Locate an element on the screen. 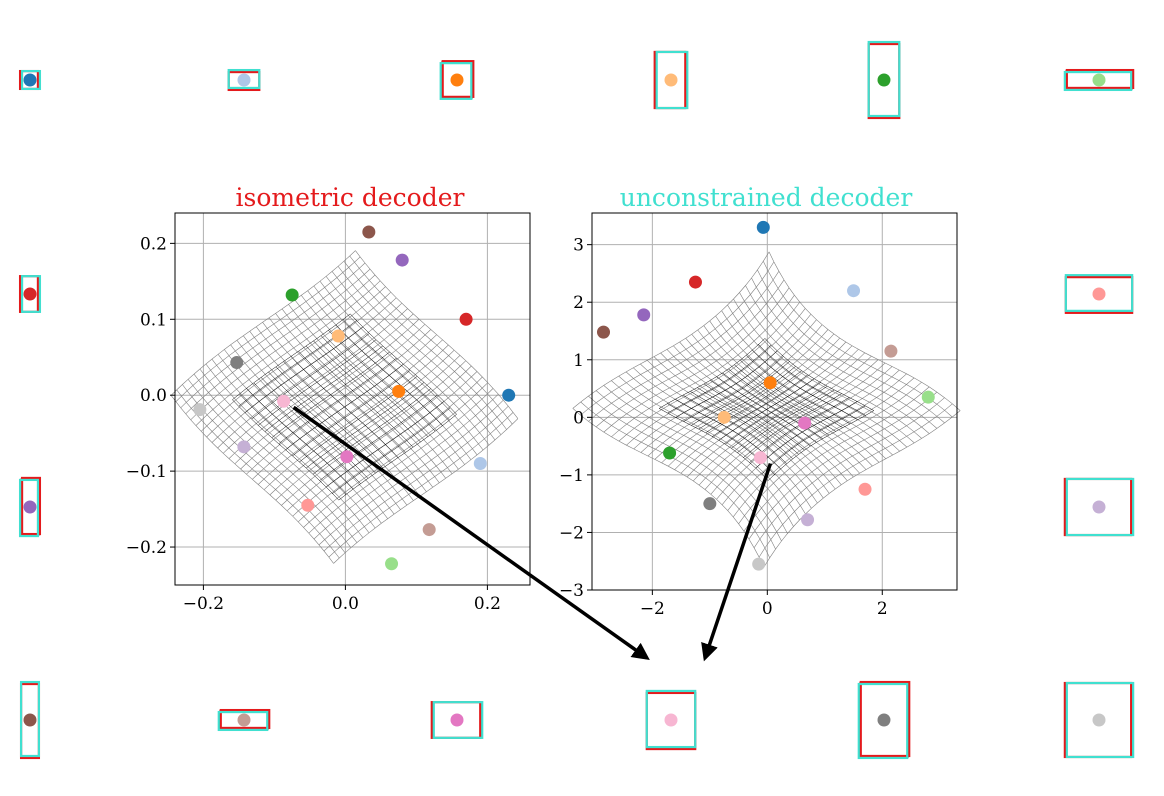 The image size is (1164, 796). x-tick-label: 0.2 is located at coordinates (487, 604).